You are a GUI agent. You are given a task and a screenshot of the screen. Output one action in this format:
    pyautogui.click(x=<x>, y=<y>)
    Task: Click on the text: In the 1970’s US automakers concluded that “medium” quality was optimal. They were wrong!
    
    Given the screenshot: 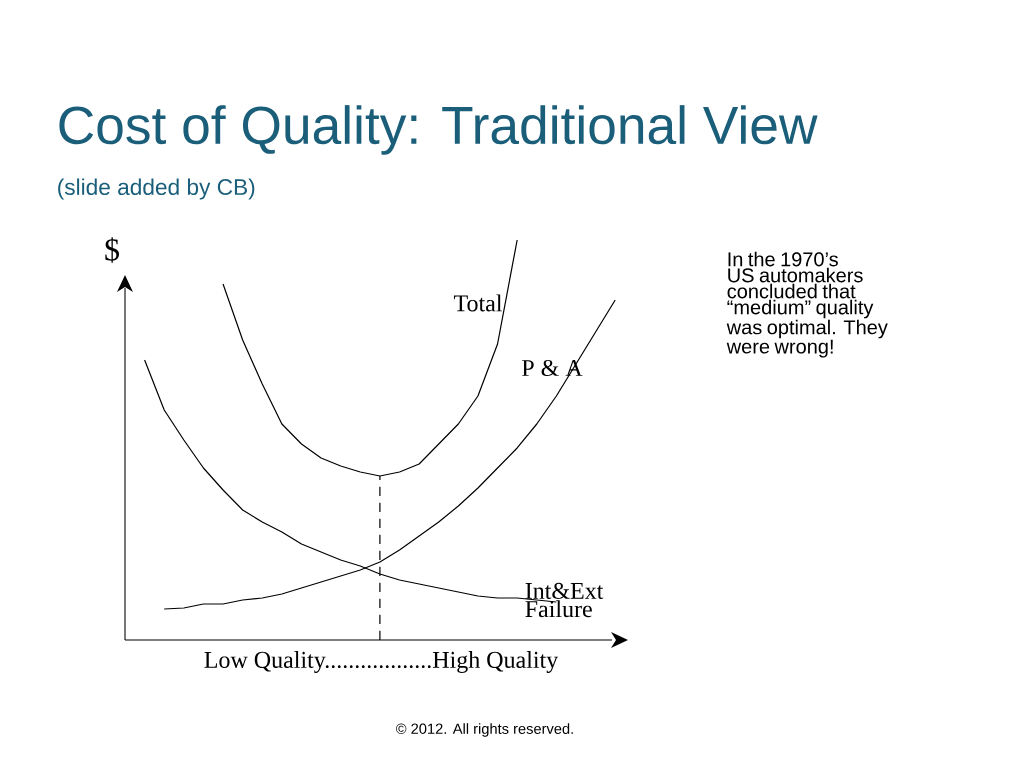 What is the action you would take?
    pyautogui.click(x=807, y=304)
    